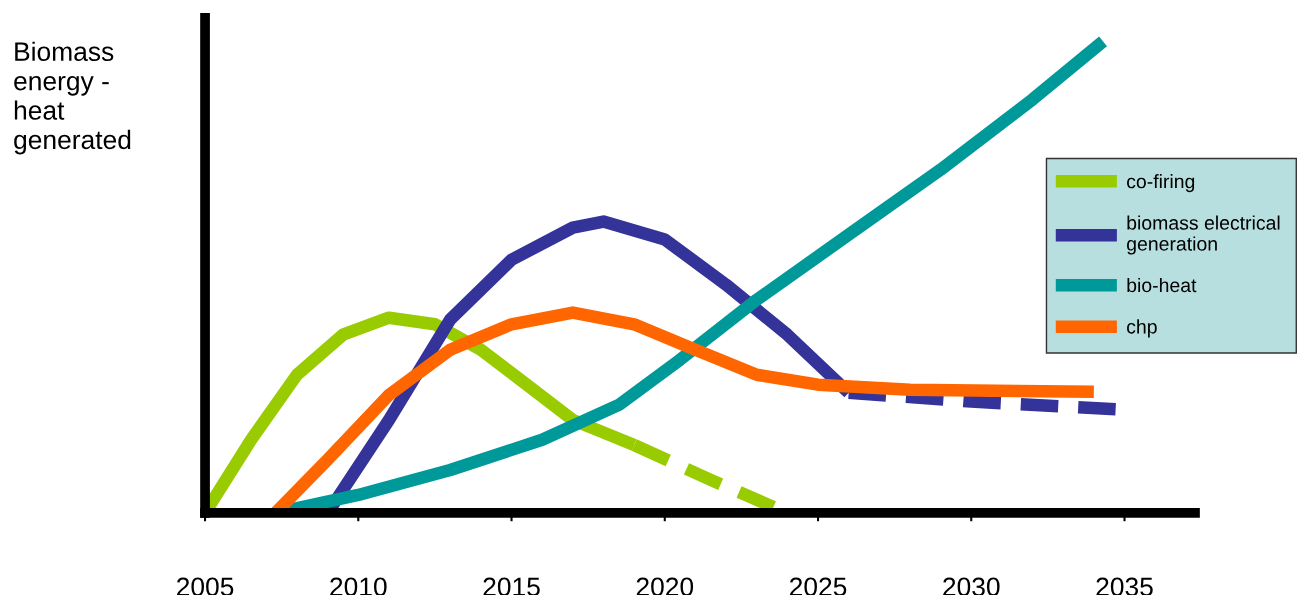  Describe the element at coordinates (1203, 235) in the screenshot. I see `legend-label: biomass electrical generation` at that location.